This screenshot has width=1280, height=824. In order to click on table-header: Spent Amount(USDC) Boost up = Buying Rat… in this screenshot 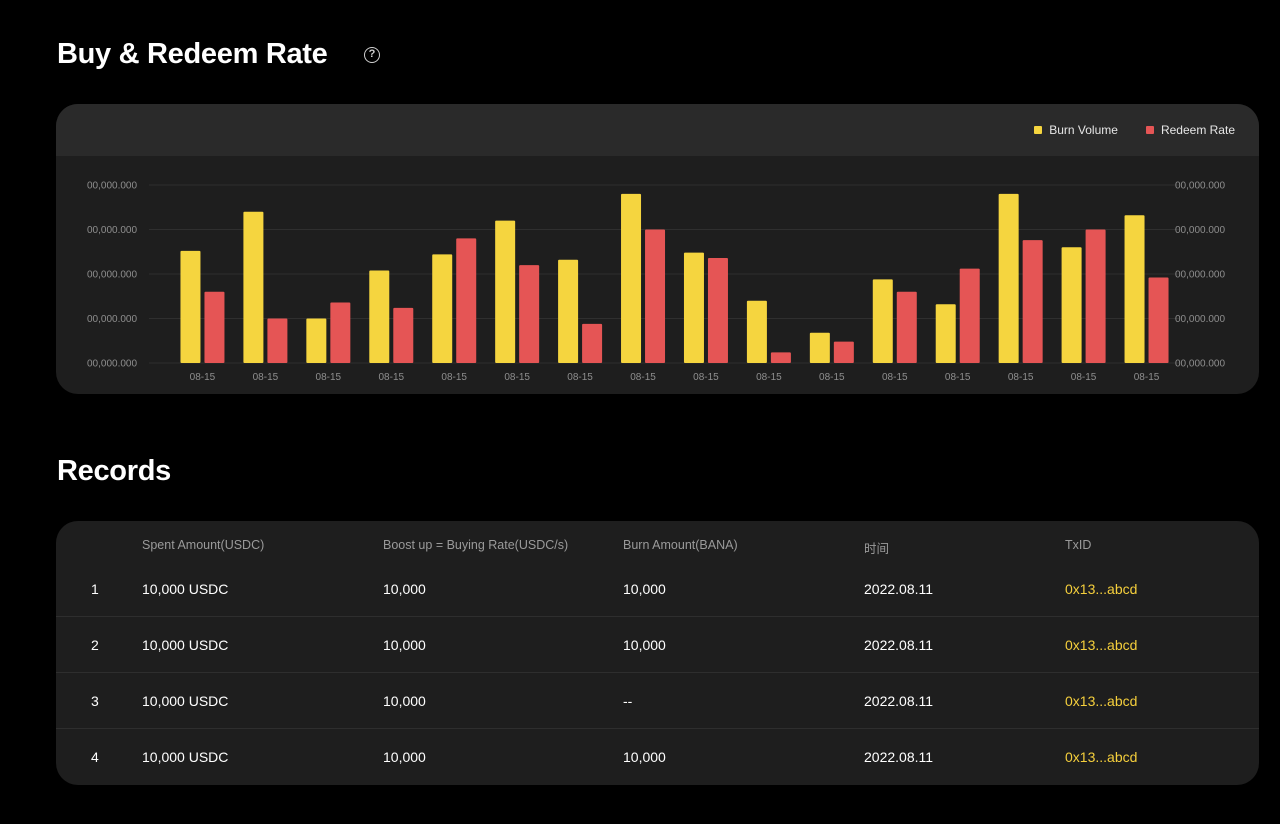, I will do `click(657, 547)`.